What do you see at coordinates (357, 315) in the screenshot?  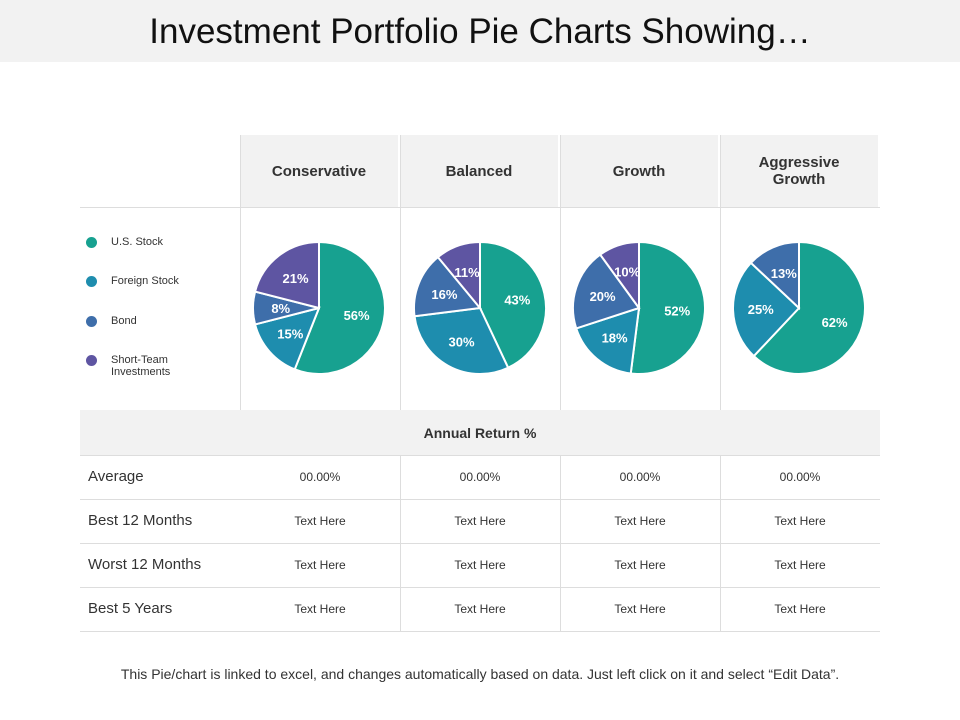 I see `data-label: 56%` at bounding box center [357, 315].